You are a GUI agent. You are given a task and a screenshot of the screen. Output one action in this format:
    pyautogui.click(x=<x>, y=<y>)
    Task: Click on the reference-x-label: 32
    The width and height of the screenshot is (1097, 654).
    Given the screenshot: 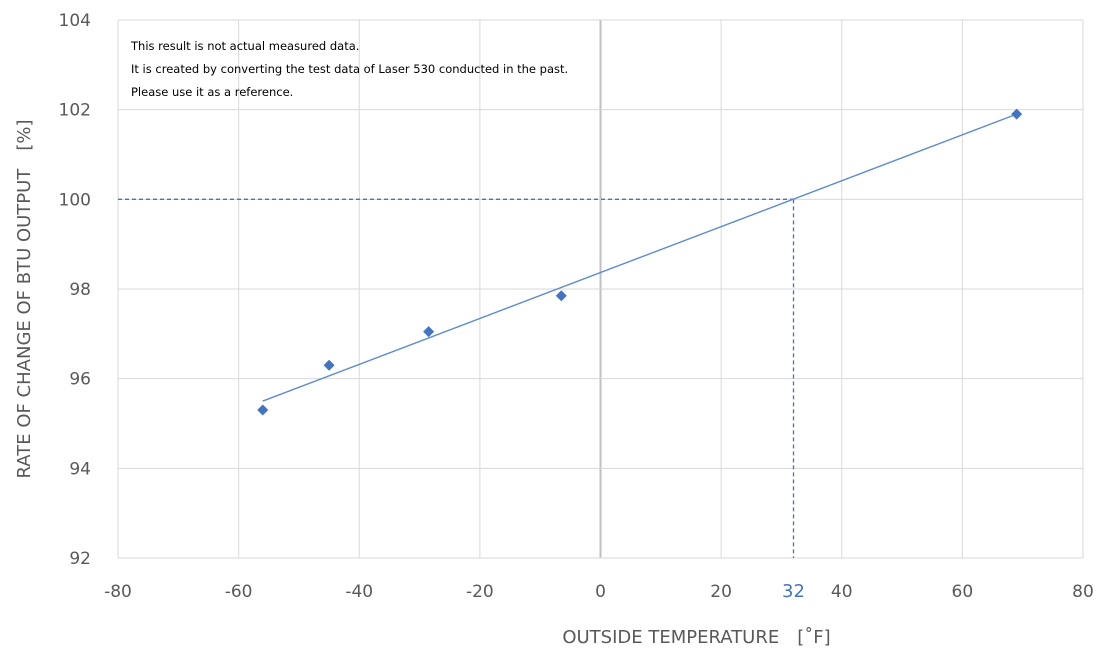 What is the action you would take?
    pyautogui.click(x=793, y=591)
    